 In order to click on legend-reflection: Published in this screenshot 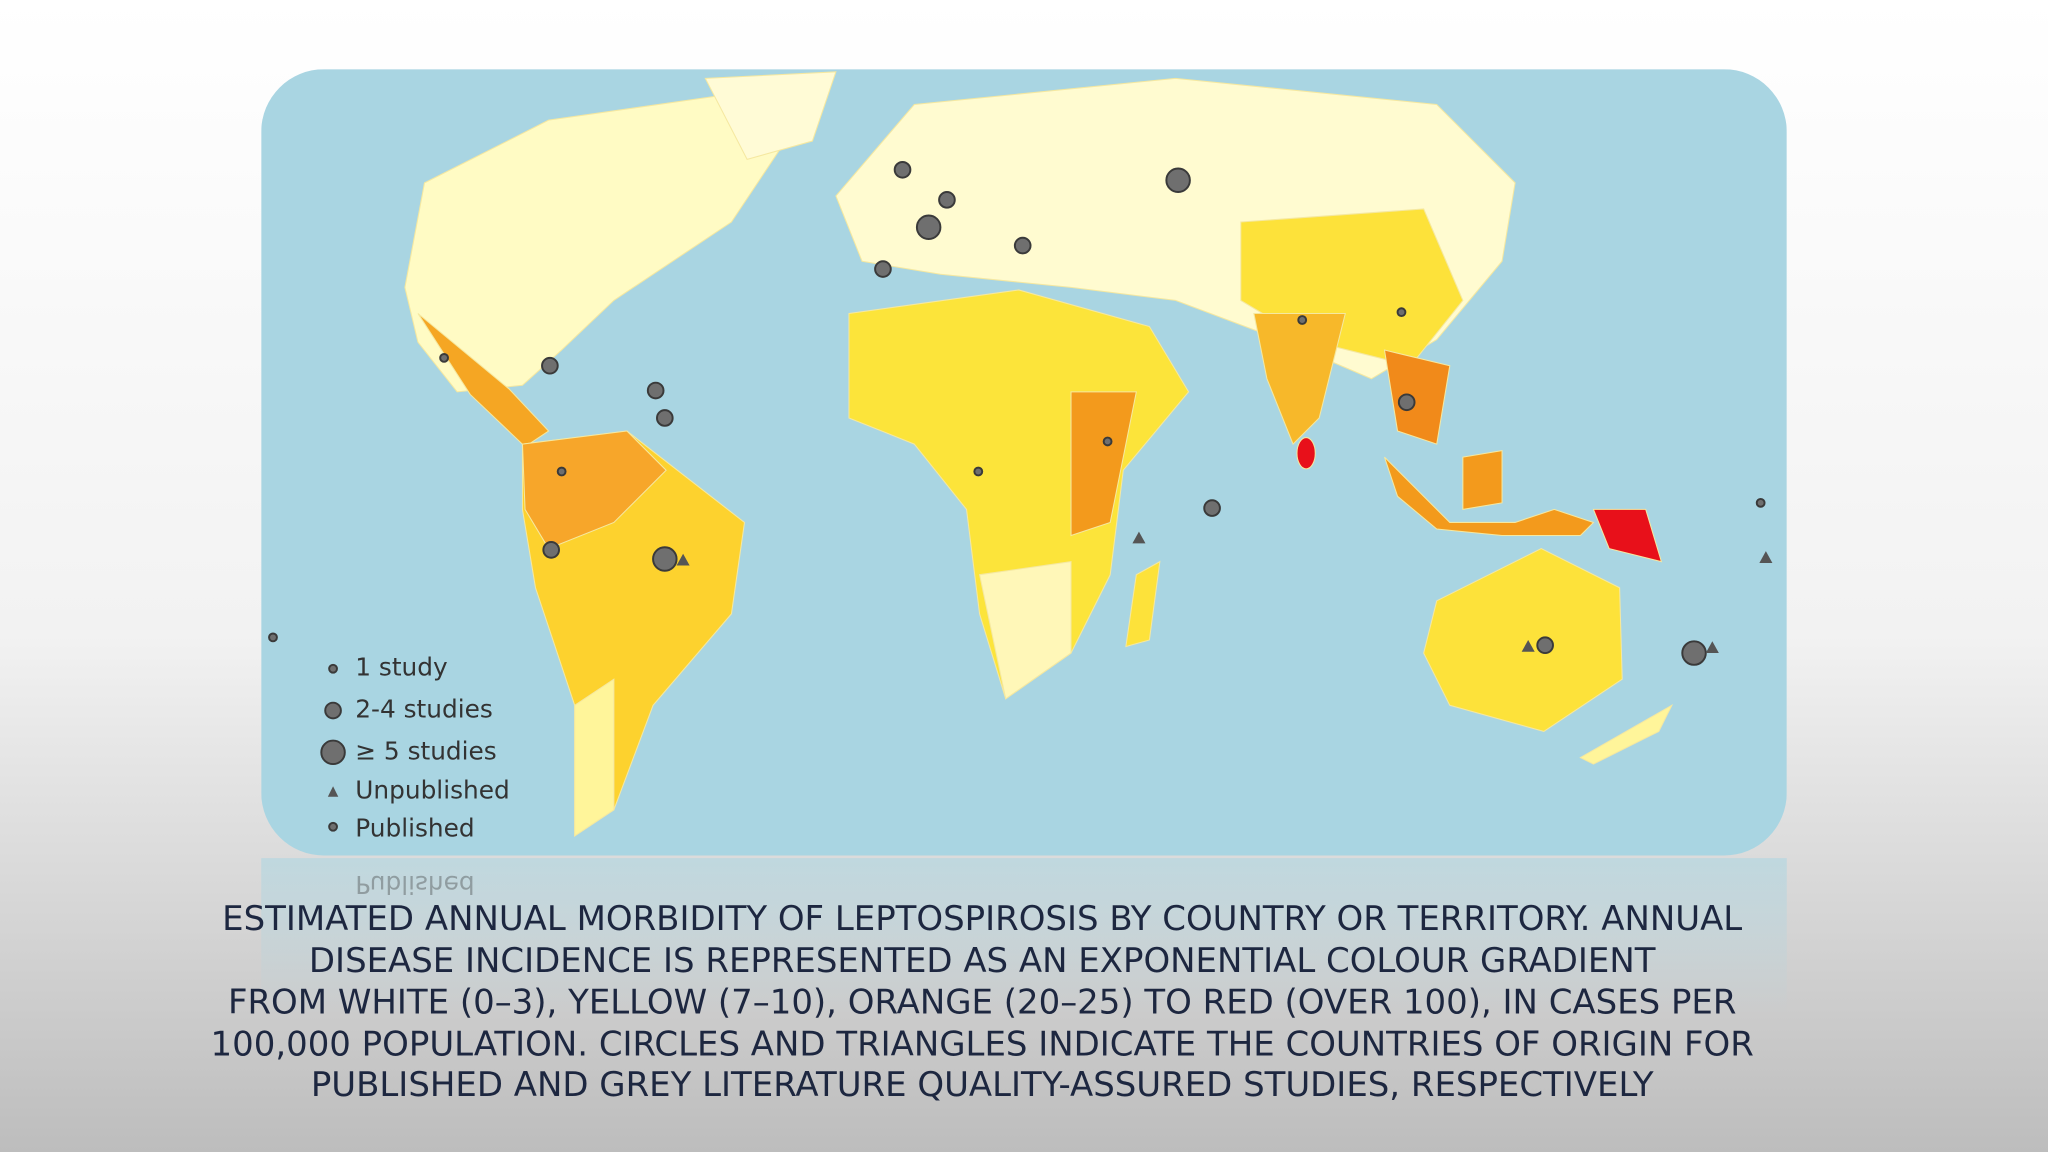, I will do `click(414, 884)`.